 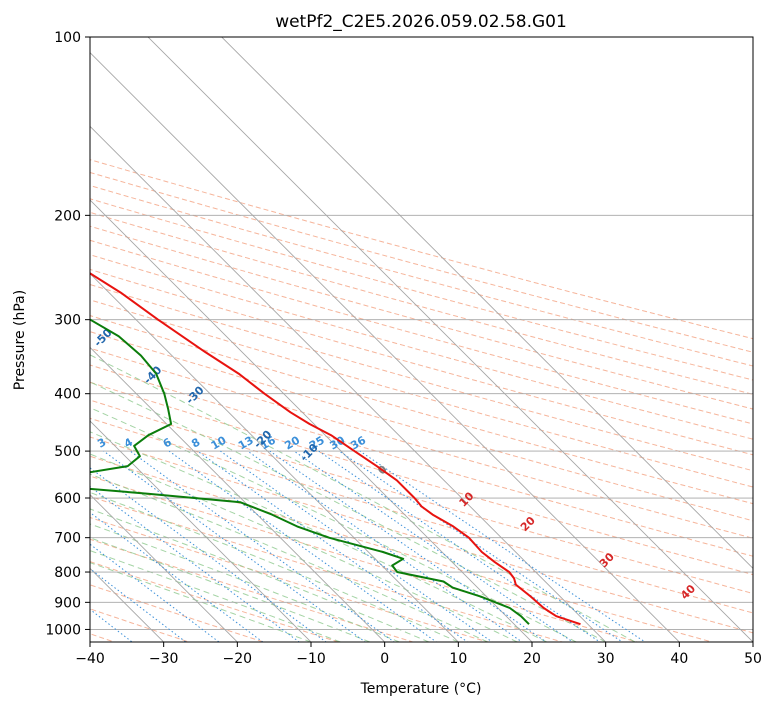 What do you see at coordinates (63, 630) in the screenshot?
I see `y-tick-label: 1000` at bounding box center [63, 630].